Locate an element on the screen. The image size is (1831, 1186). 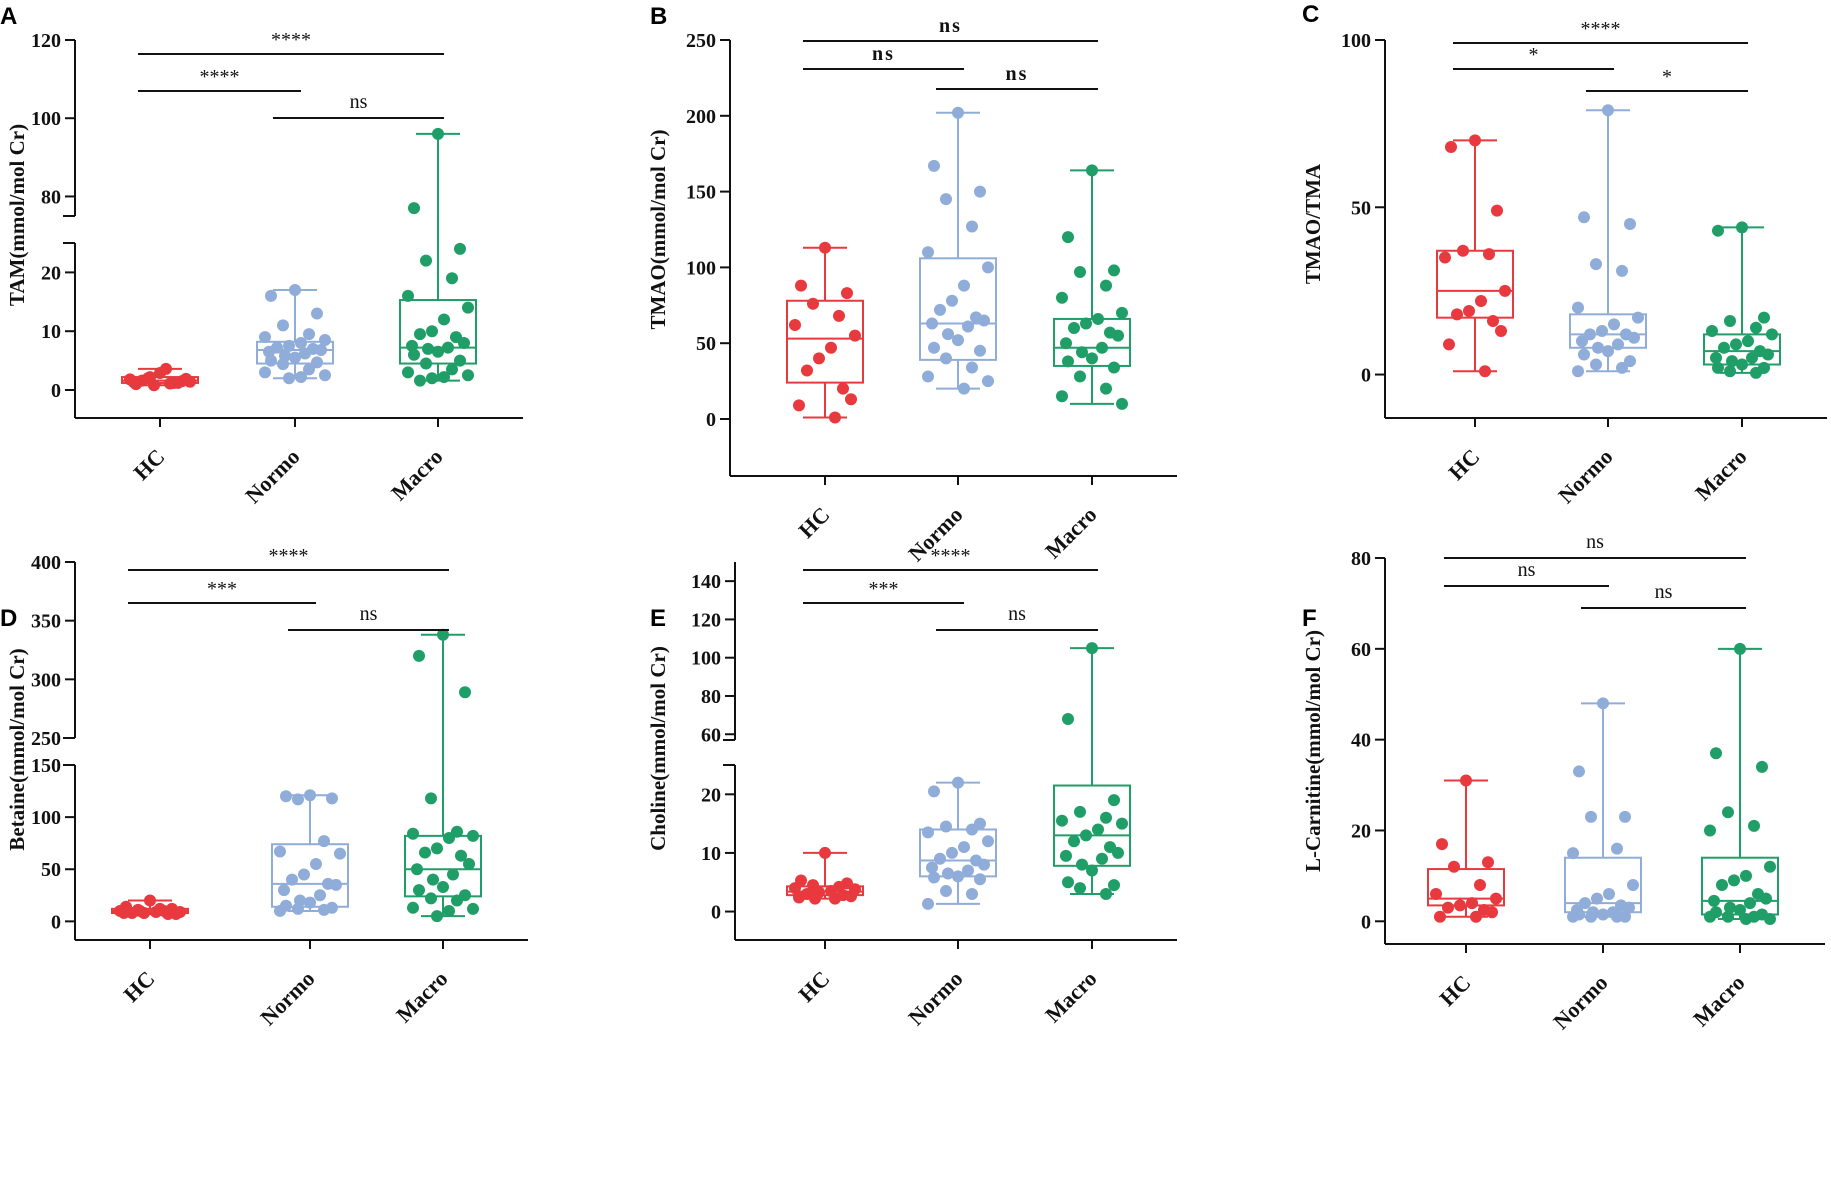
y-tick-label: 80 is located at coordinates (711, 697).